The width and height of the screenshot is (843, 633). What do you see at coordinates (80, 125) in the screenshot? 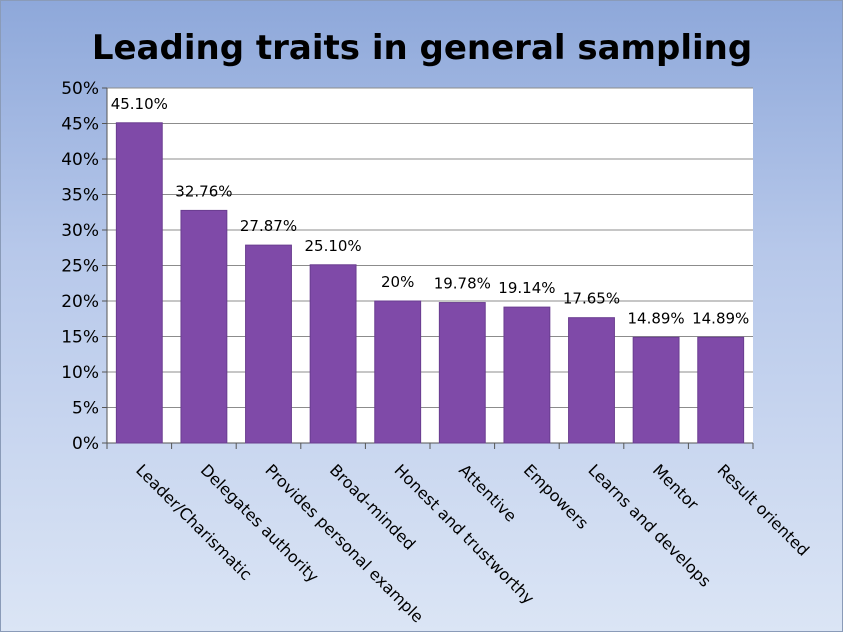
I see `y-tick-label: 45%` at bounding box center [80, 125].